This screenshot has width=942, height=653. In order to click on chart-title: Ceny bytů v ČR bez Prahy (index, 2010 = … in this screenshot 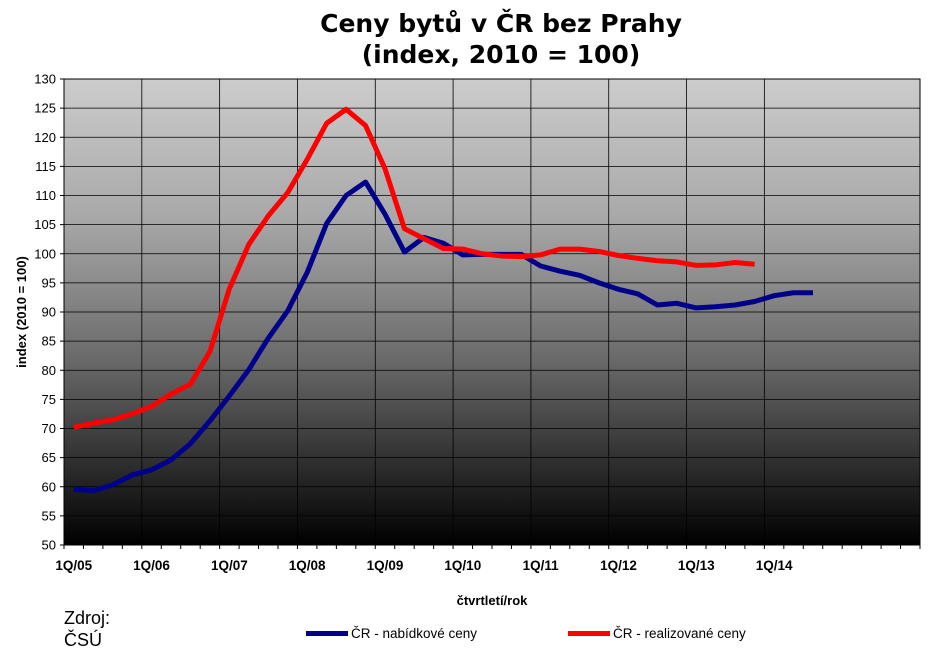, I will do `click(471, 39)`.